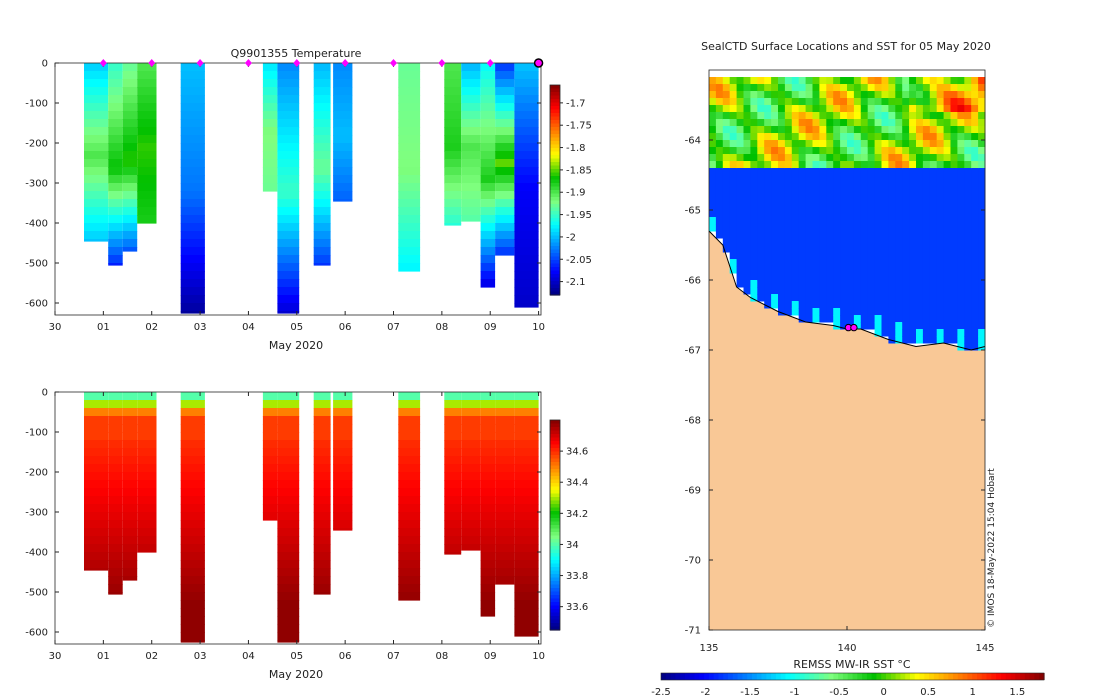 The height and width of the screenshot is (700, 1100). What do you see at coordinates (192, 500) in the screenshot?
I see `profile-4-cell` at bounding box center [192, 500].